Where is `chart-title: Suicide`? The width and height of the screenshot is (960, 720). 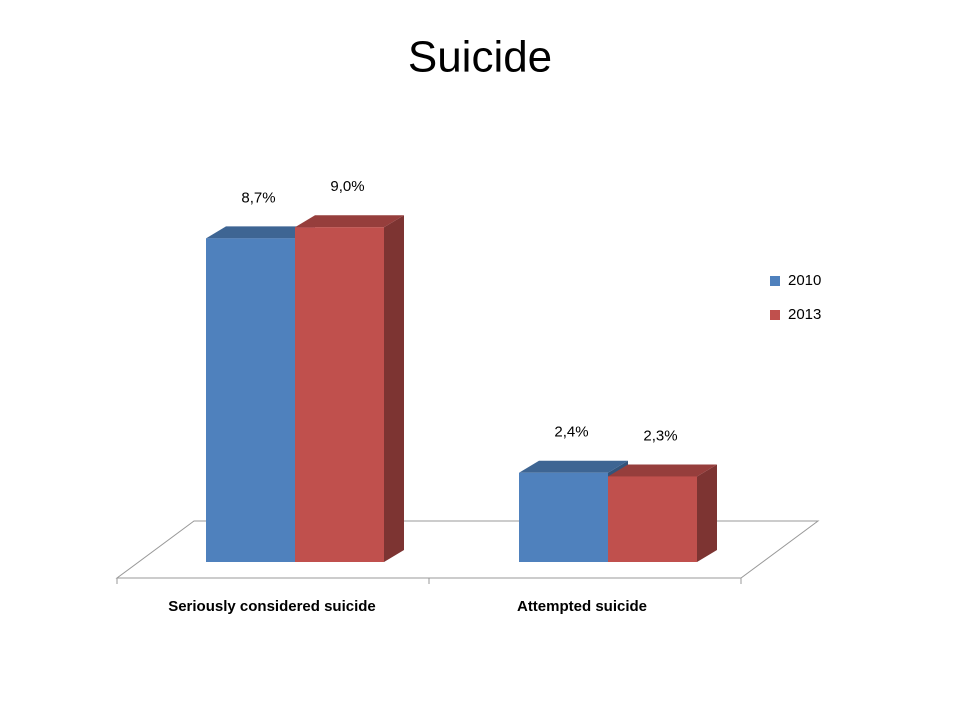 chart-title: Suicide is located at coordinates (480, 57).